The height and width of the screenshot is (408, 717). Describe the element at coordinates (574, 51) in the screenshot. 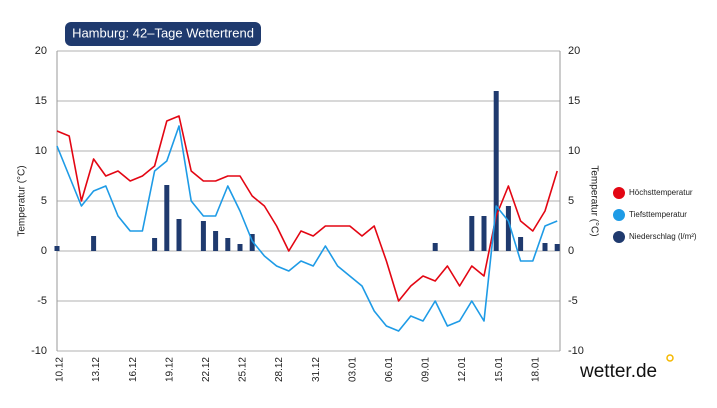

I see `y2-tick-label: 20` at that location.